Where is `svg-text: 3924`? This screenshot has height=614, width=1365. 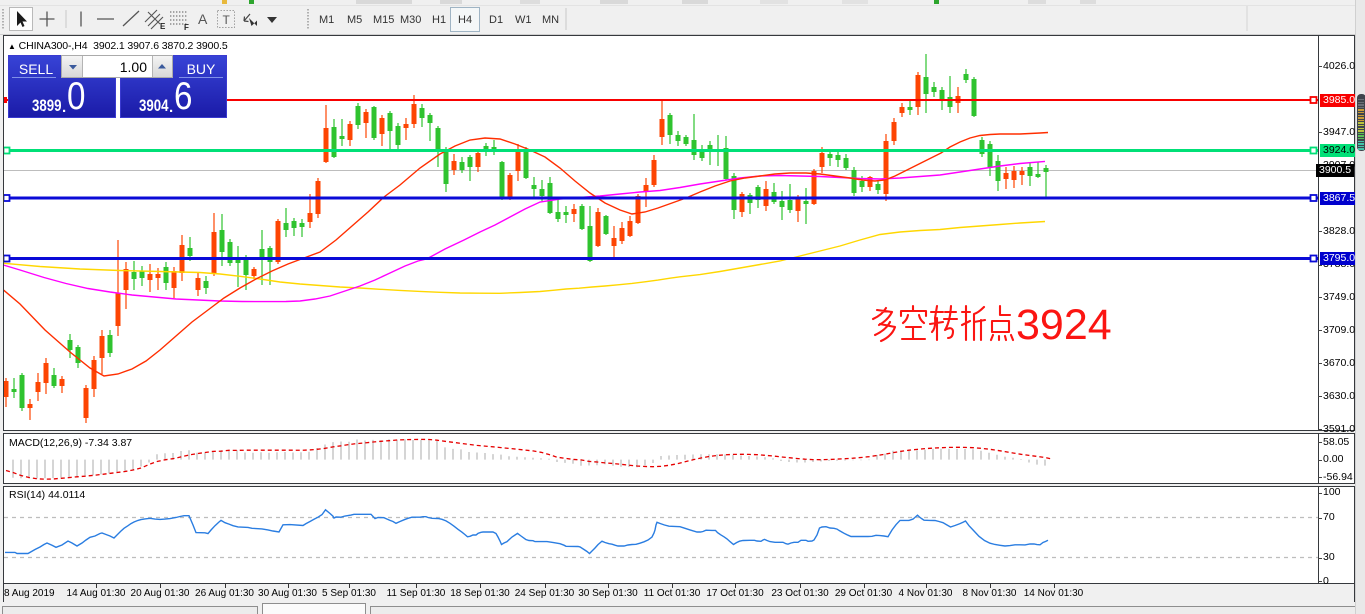
svg-text: 3924 is located at coordinates (1064, 325).